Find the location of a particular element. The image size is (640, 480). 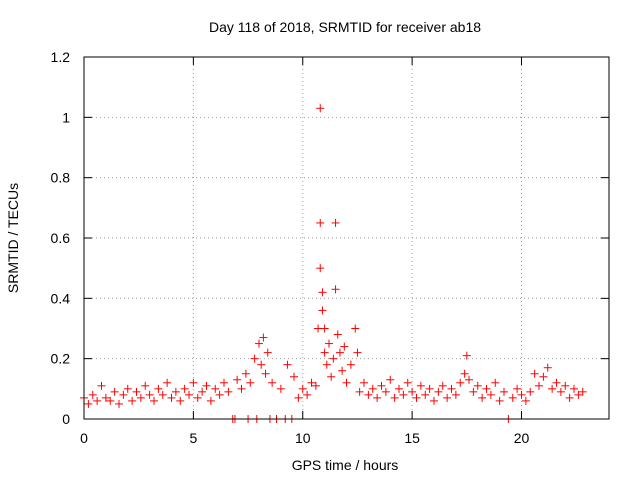

y-tick-label: 0 is located at coordinates (66, 419).